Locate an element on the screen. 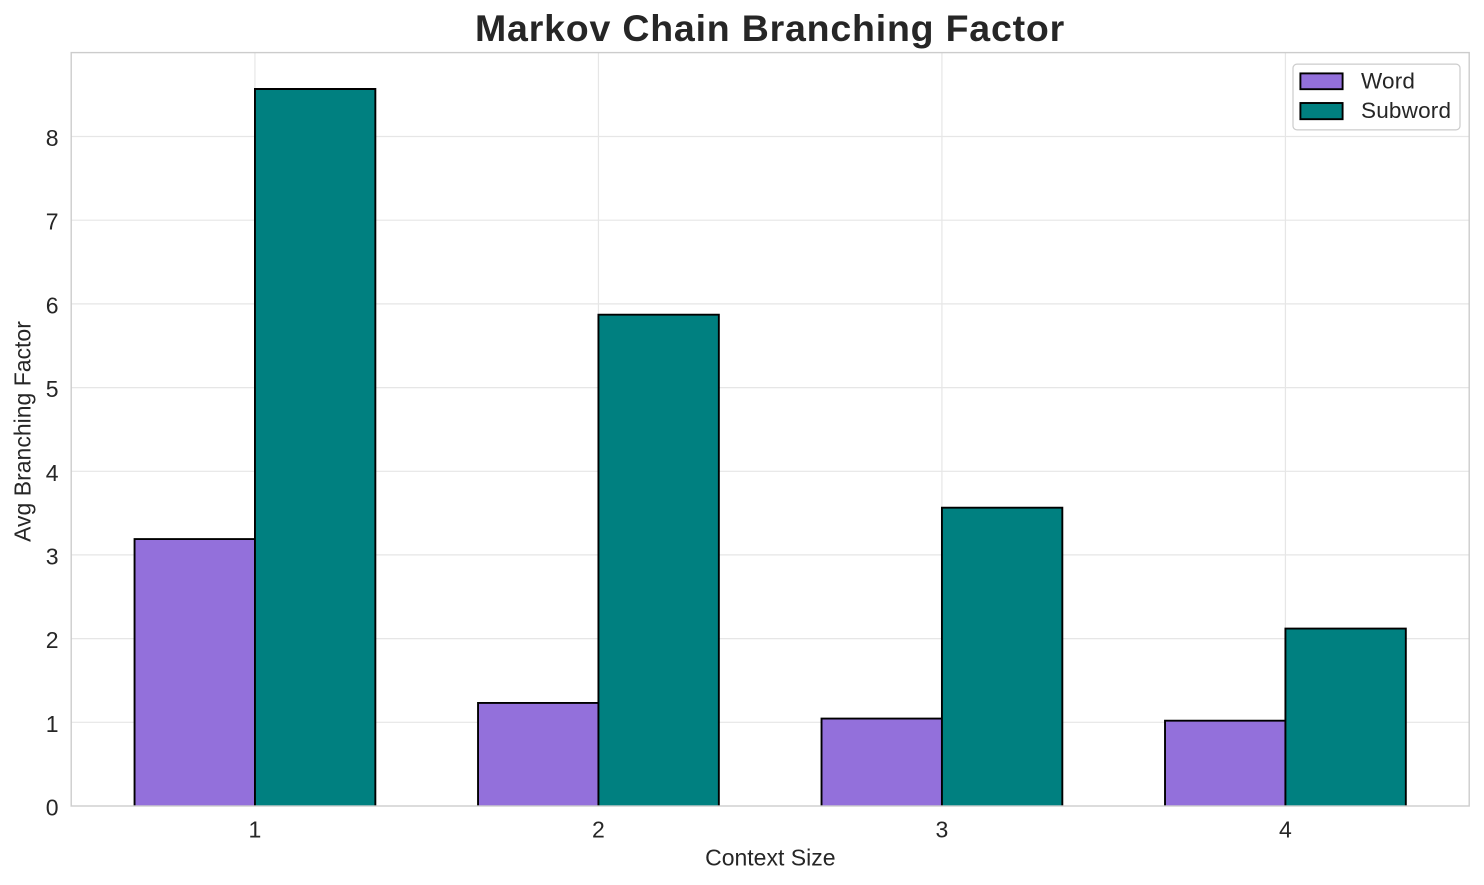 The height and width of the screenshot is (885, 1484). svg-text: Avg Branching Factor is located at coordinates (23, 431).